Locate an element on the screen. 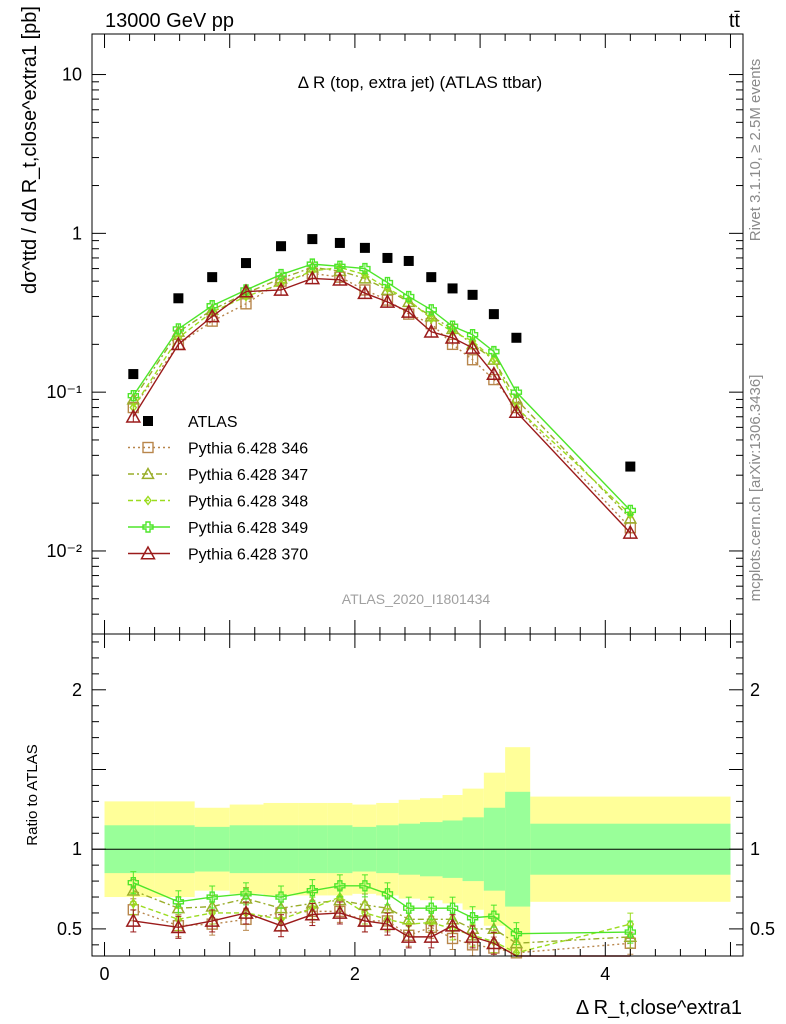 The height and width of the screenshot is (1024, 786). y-tick-label: 10⁻² is located at coordinates (64, 551).